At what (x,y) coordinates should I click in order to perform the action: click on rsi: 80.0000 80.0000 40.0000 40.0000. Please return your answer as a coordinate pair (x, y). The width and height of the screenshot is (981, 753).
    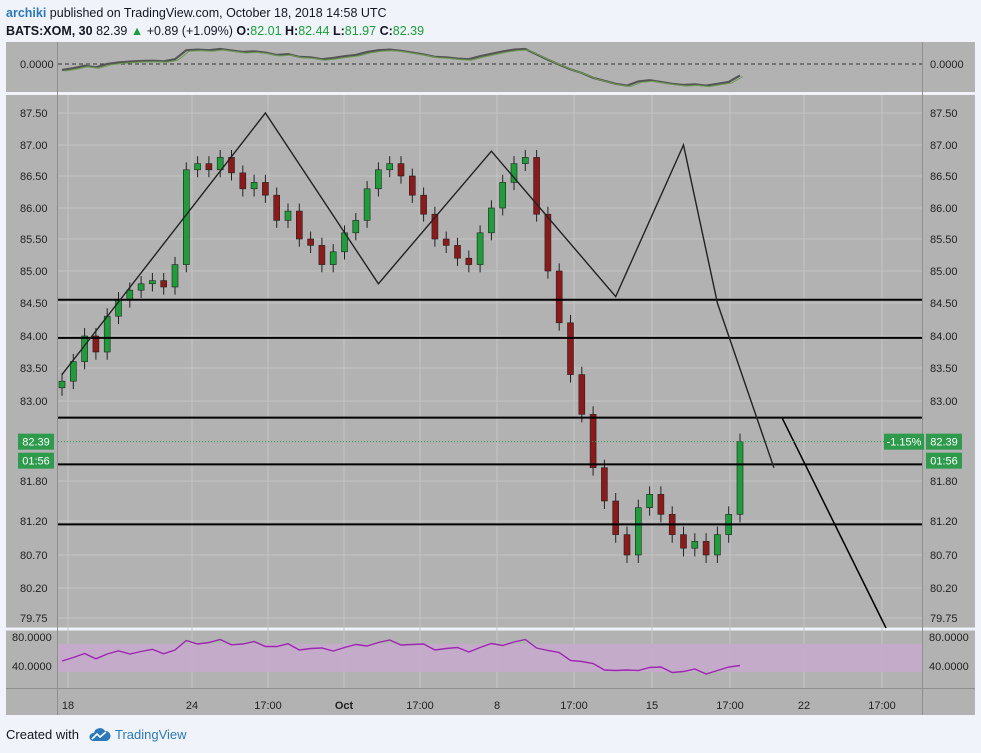
    Looking at the image, I should click on (490, 653).